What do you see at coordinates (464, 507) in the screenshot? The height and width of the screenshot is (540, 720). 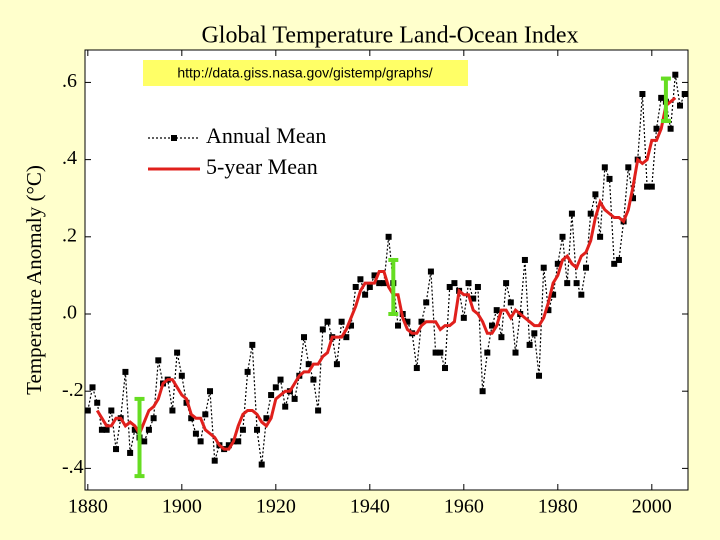 I see `x-tick-label: 1960` at bounding box center [464, 507].